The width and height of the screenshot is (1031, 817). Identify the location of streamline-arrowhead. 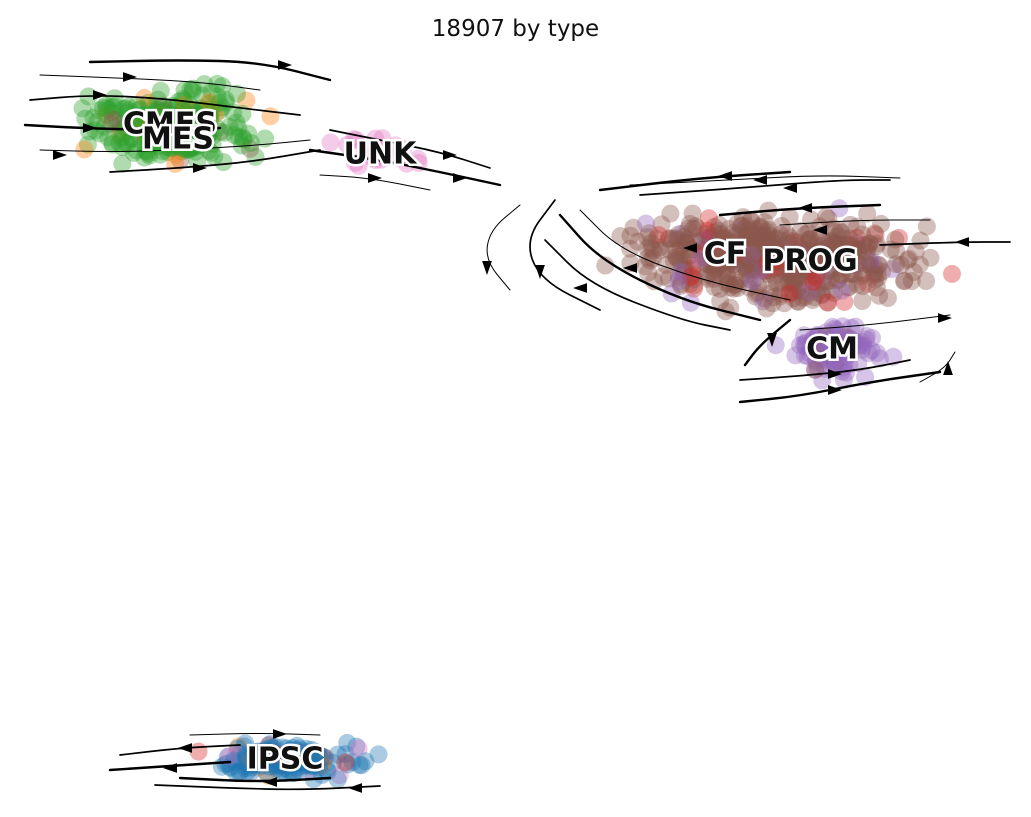
(270, 782).